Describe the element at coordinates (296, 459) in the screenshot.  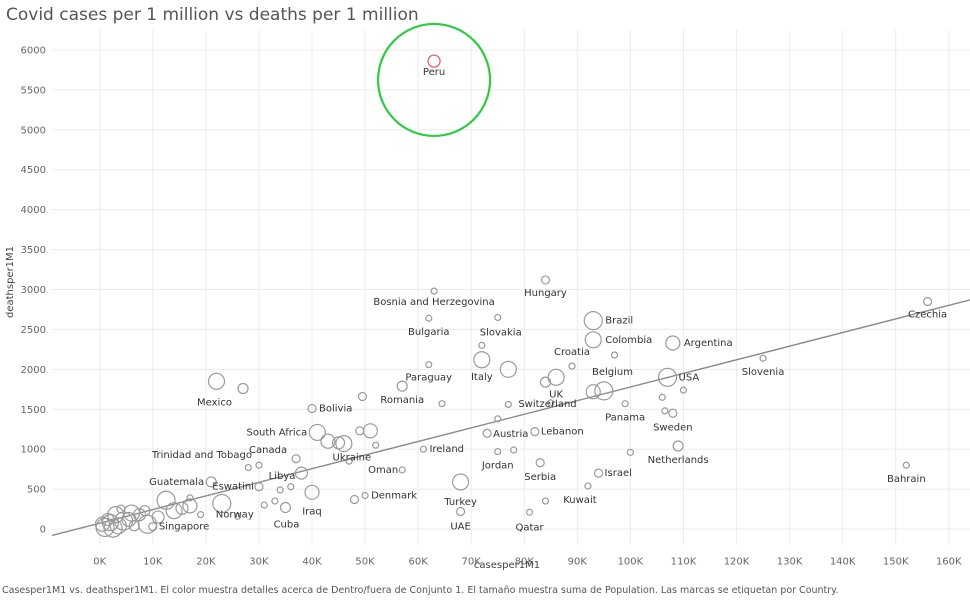
I see `point-canada` at that location.